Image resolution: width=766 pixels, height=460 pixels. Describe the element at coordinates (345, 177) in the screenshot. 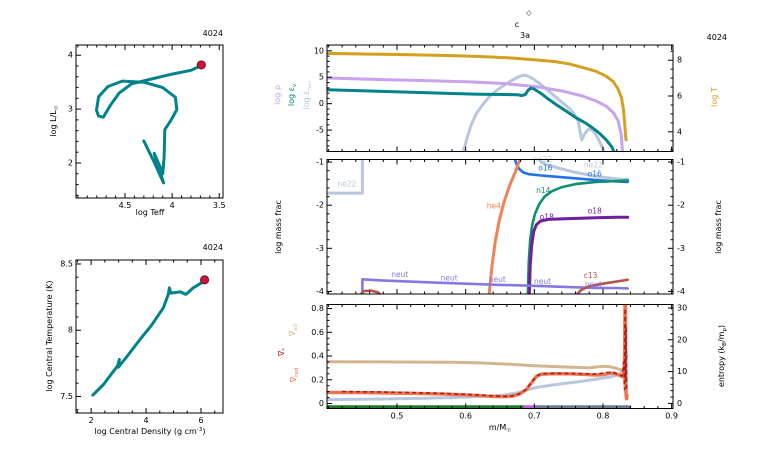

I see `series-ne22-core` at that location.